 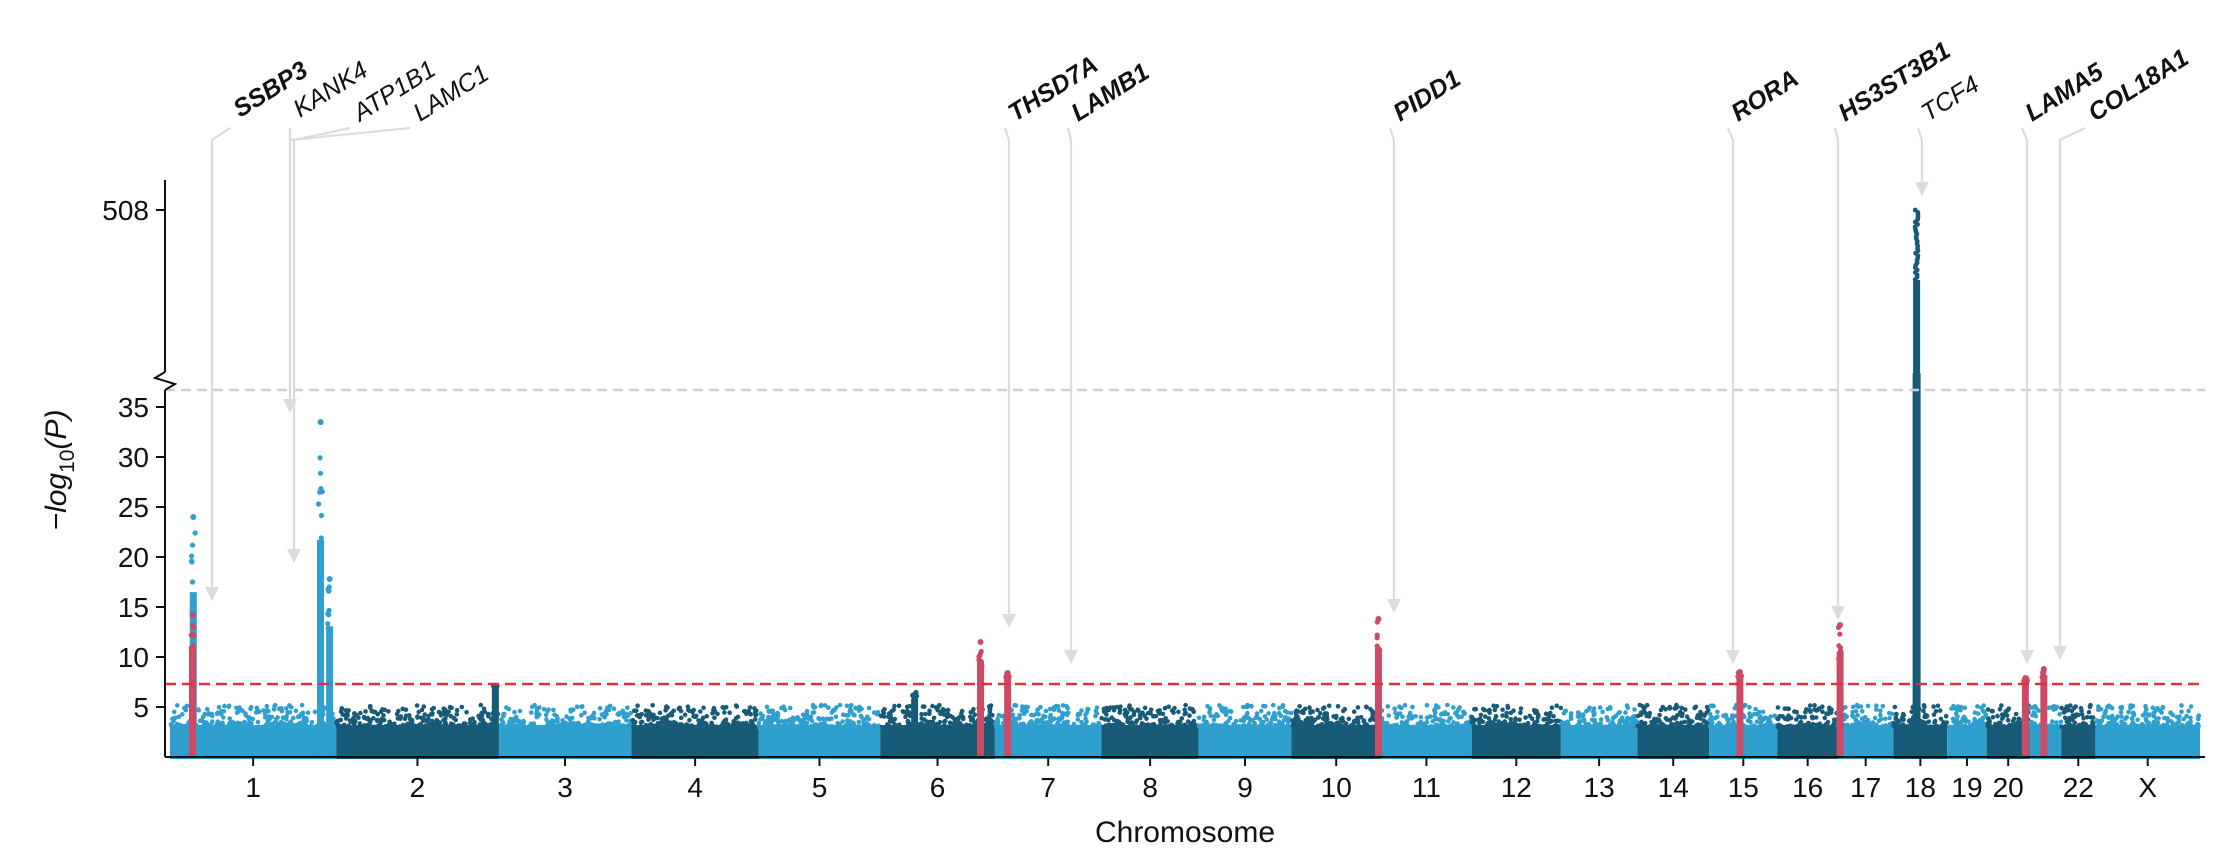 I want to click on x-axis-title: Chromosome, so click(x=1185, y=832).